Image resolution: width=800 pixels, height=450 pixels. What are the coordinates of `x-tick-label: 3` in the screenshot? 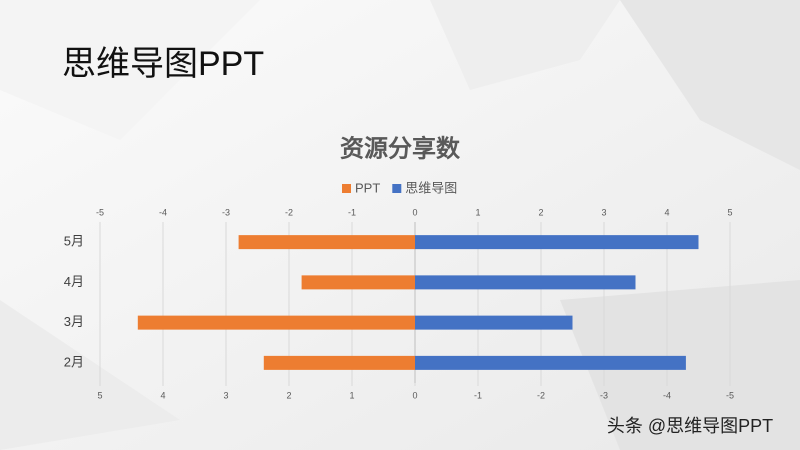 It's located at (603, 212).